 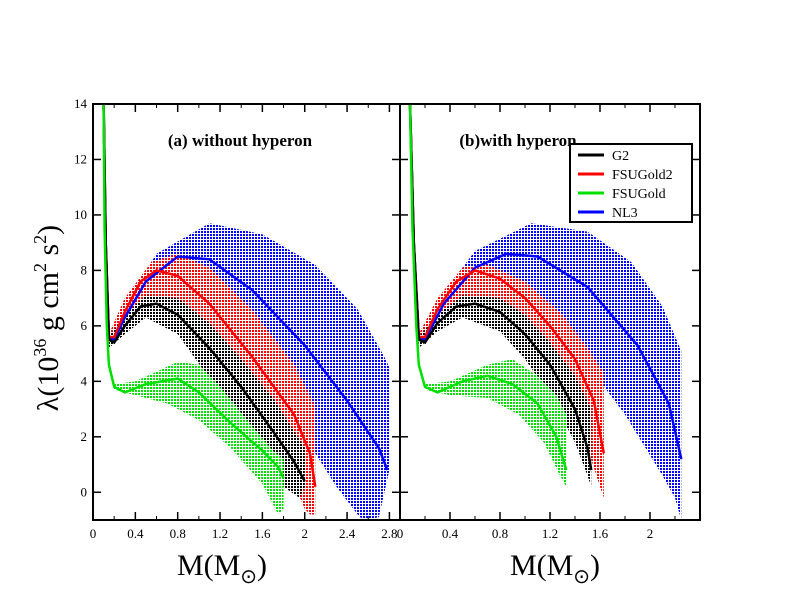 I want to click on x-tick-label-b: 1.2, so click(x=550, y=533).